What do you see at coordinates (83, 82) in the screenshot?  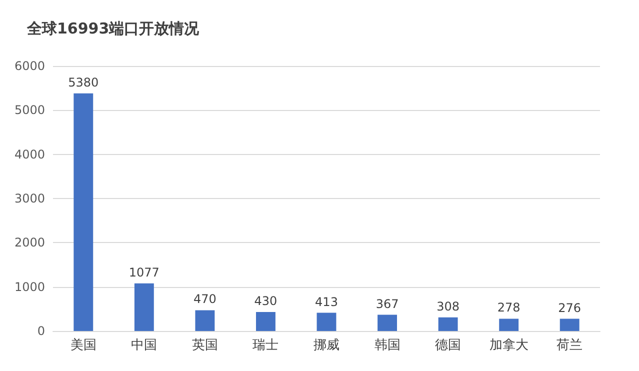 I see `data-label: 5380` at bounding box center [83, 82].